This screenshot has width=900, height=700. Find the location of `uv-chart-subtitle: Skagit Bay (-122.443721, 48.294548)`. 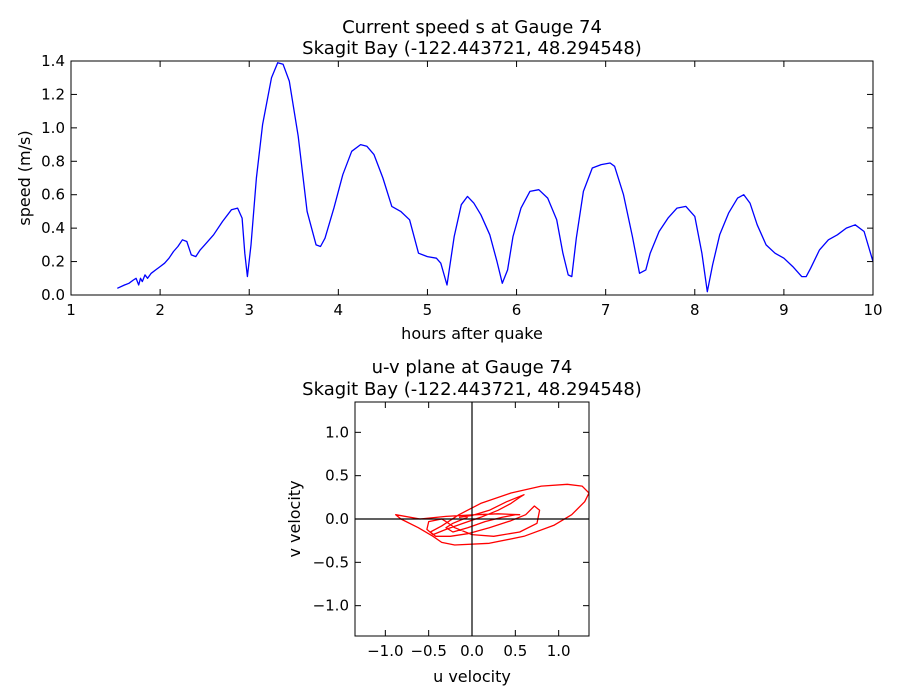

uv-chart-subtitle: Skagit Bay (-122.443721, 48.294548) is located at coordinates (472, 389).